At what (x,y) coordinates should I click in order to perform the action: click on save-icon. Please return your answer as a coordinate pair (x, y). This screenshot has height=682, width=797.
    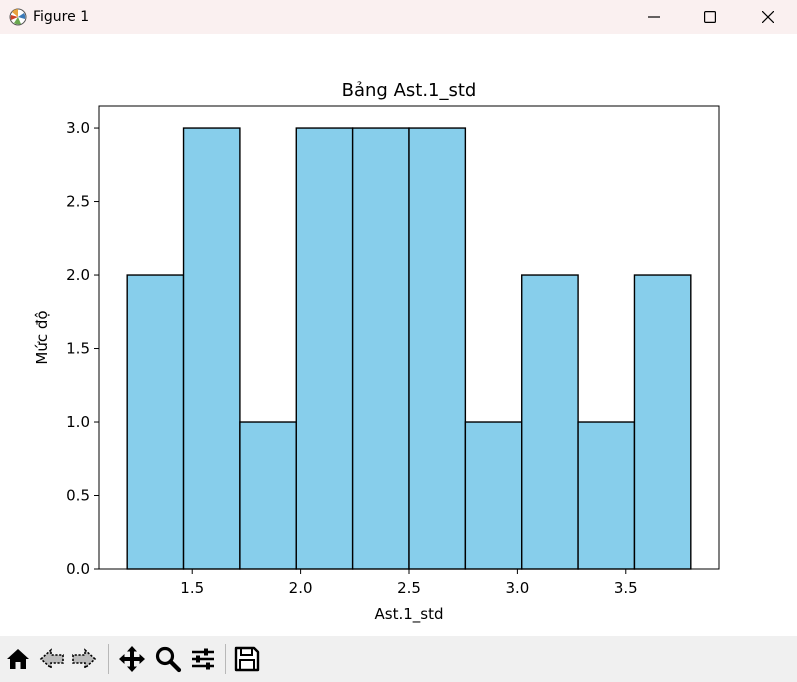
    Looking at the image, I should click on (247, 659).